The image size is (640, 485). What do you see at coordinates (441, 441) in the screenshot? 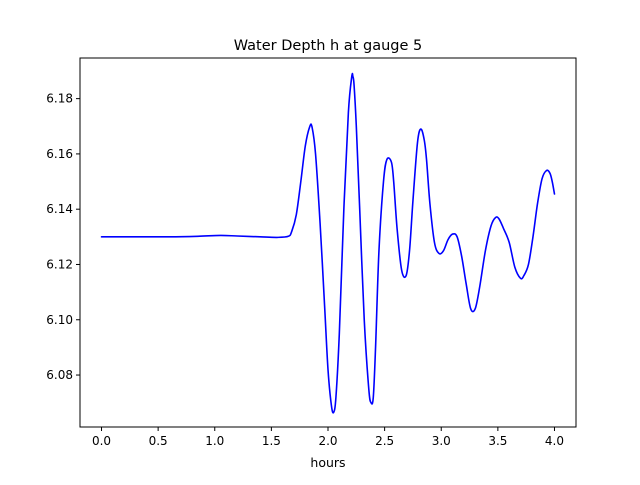
I see `x-tick-label: 3.0` at bounding box center [441, 441].